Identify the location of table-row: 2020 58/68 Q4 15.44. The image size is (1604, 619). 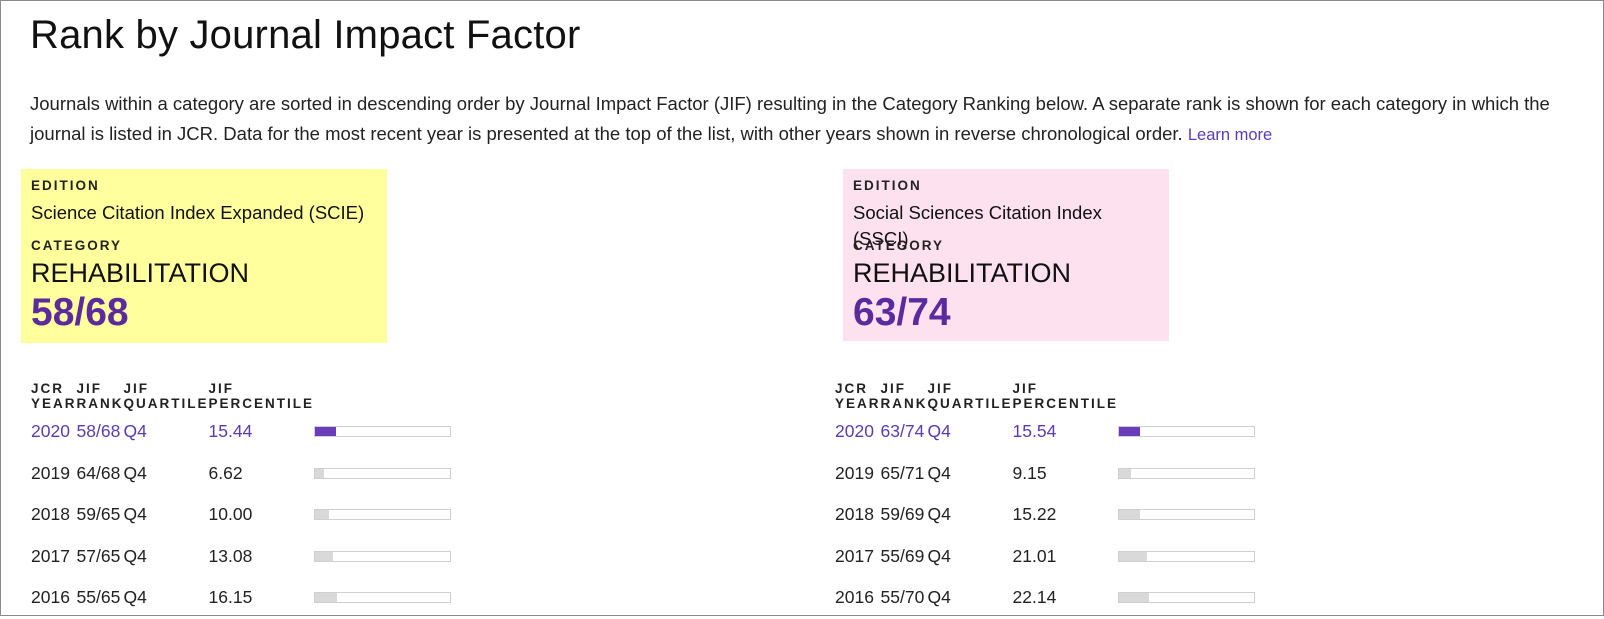
(241, 432).